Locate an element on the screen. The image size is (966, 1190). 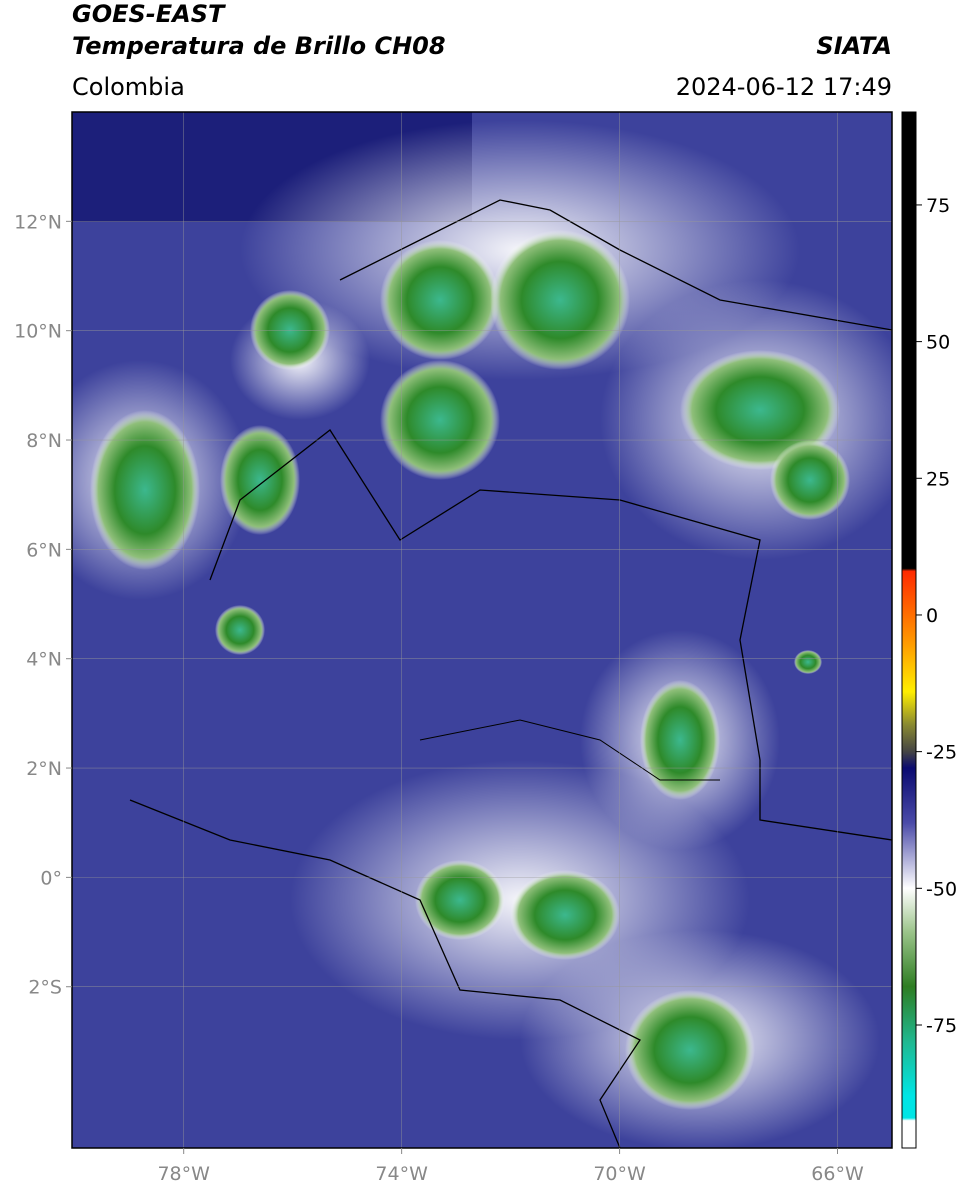
y-tick-label: 2°N is located at coordinates (44, 769).